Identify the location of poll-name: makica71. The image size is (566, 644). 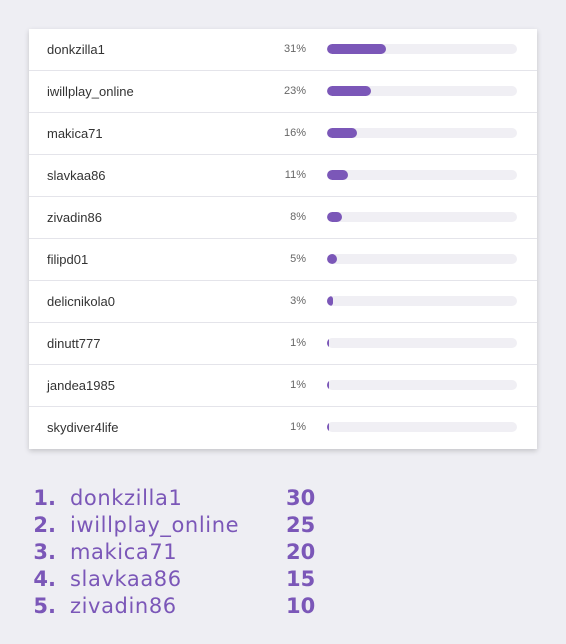
(75, 133).